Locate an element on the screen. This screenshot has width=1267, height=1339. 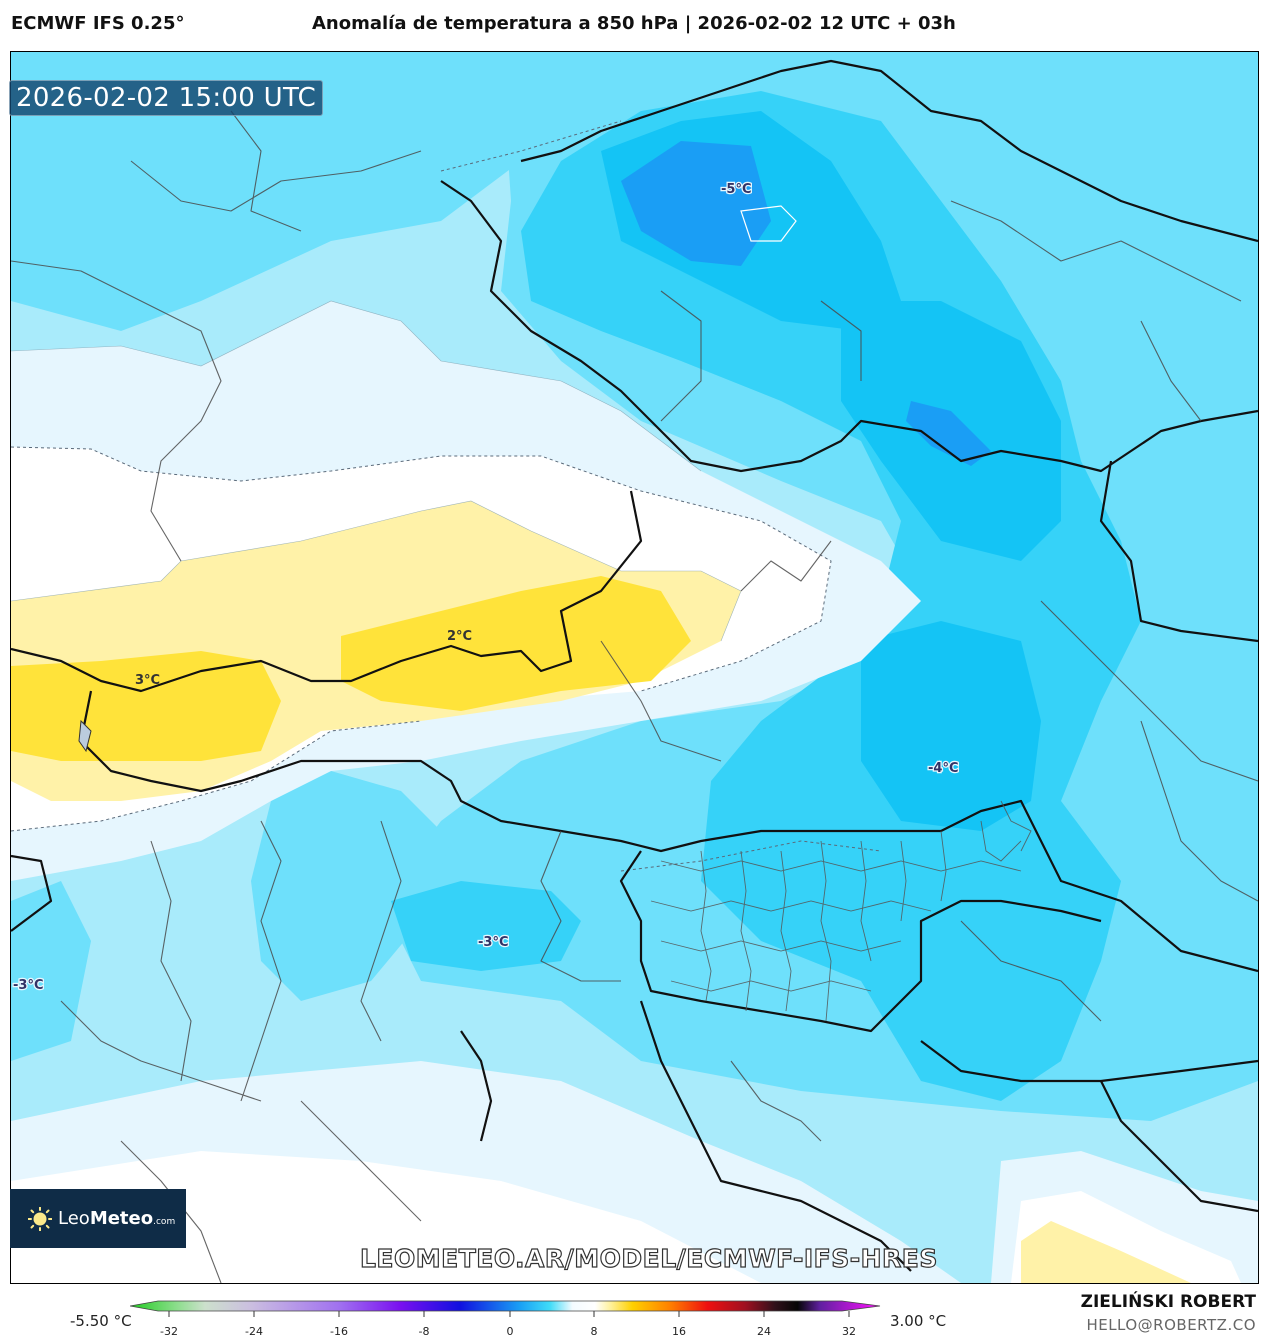
sun-icon is located at coordinates (40, 1218).